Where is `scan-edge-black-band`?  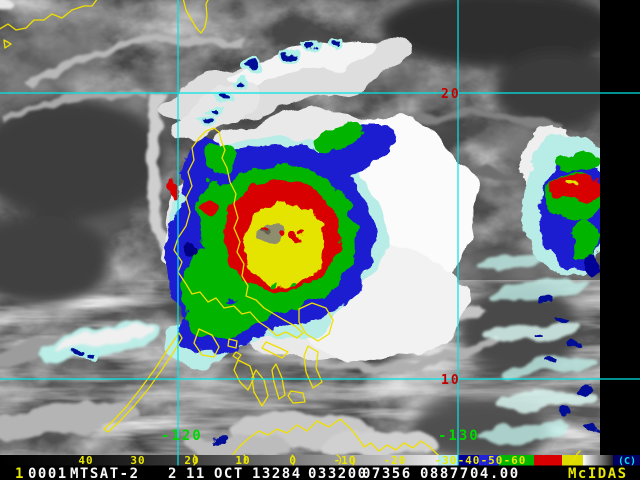 scan-edge-black-band is located at coordinates (620, 227).